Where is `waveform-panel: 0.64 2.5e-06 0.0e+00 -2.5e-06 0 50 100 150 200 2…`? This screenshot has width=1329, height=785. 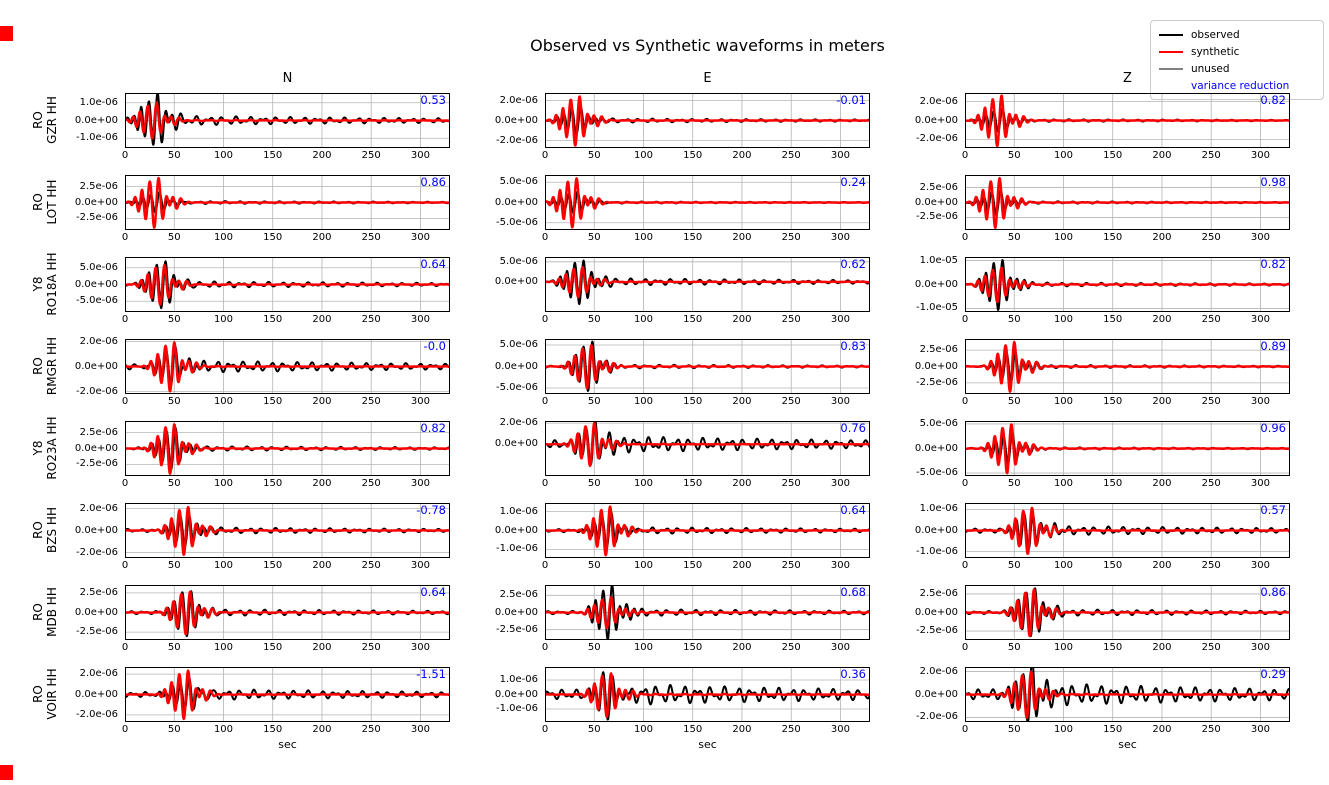
waveform-panel: 0.64 2.5e-06 0.0e+00 -2.5e-06 0 50 100 150 200 2… is located at coordinates (262, 619).